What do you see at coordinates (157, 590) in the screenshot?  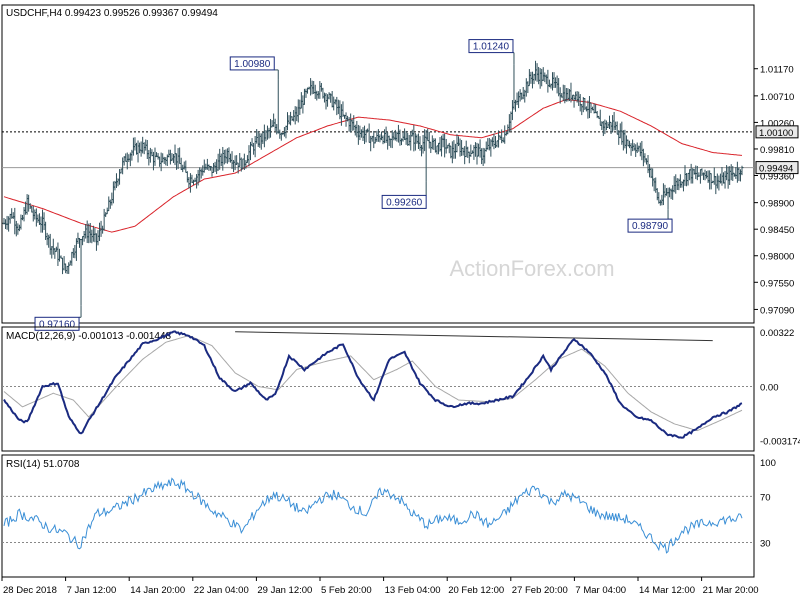 I see `x-tick-label: 14 Jan 20:00` at bounding box center [157, 590].